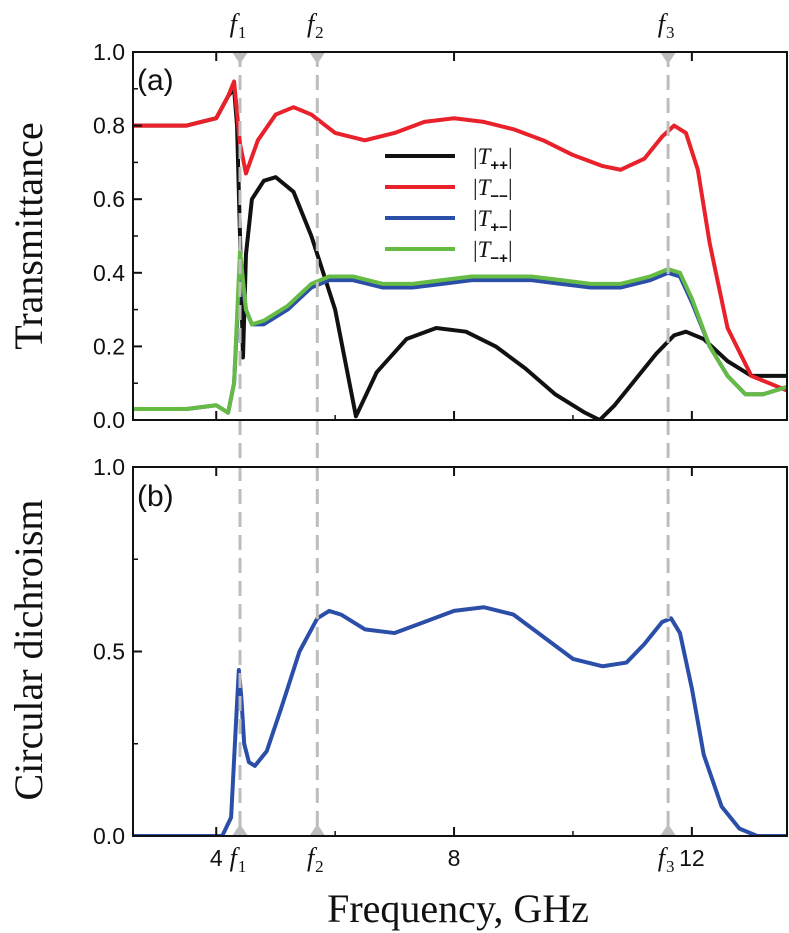 This screenshot has width=789, height=933. I want to click on legend-label-t: |T−−|, so click(493, 190).